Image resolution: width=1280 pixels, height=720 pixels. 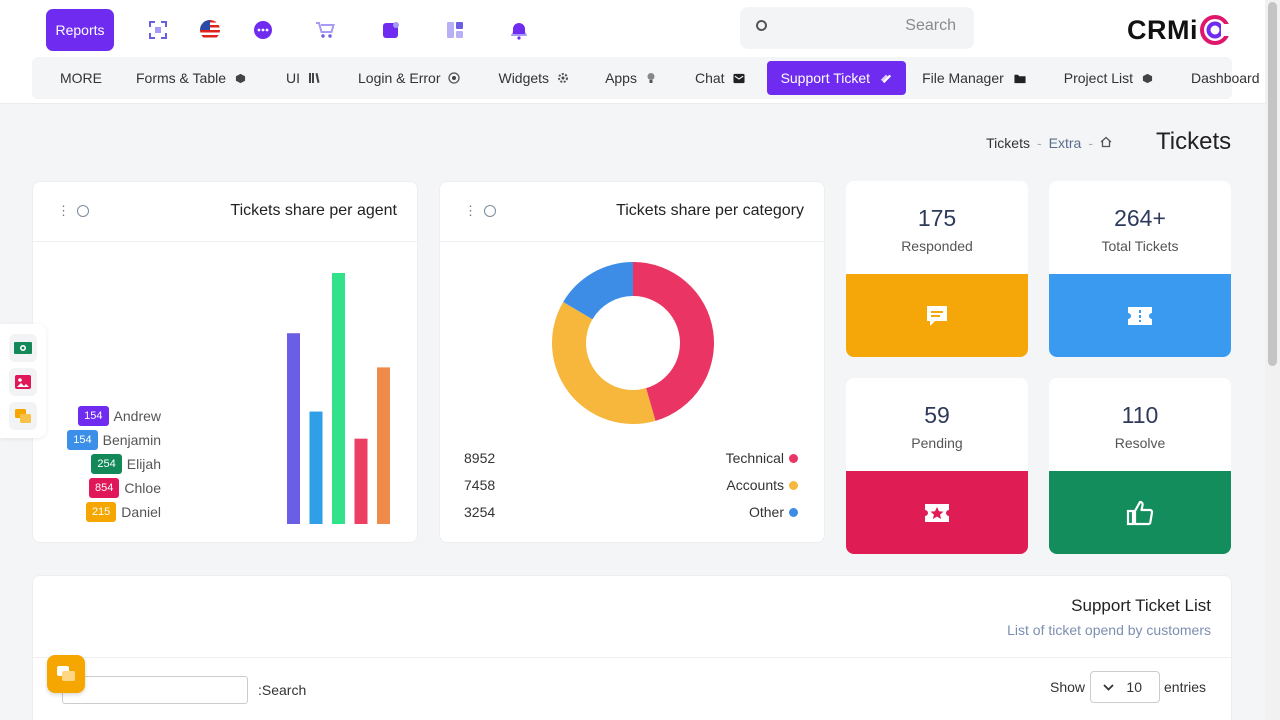 I want to click on page-scrollbar, so click(x=1272, y=360).